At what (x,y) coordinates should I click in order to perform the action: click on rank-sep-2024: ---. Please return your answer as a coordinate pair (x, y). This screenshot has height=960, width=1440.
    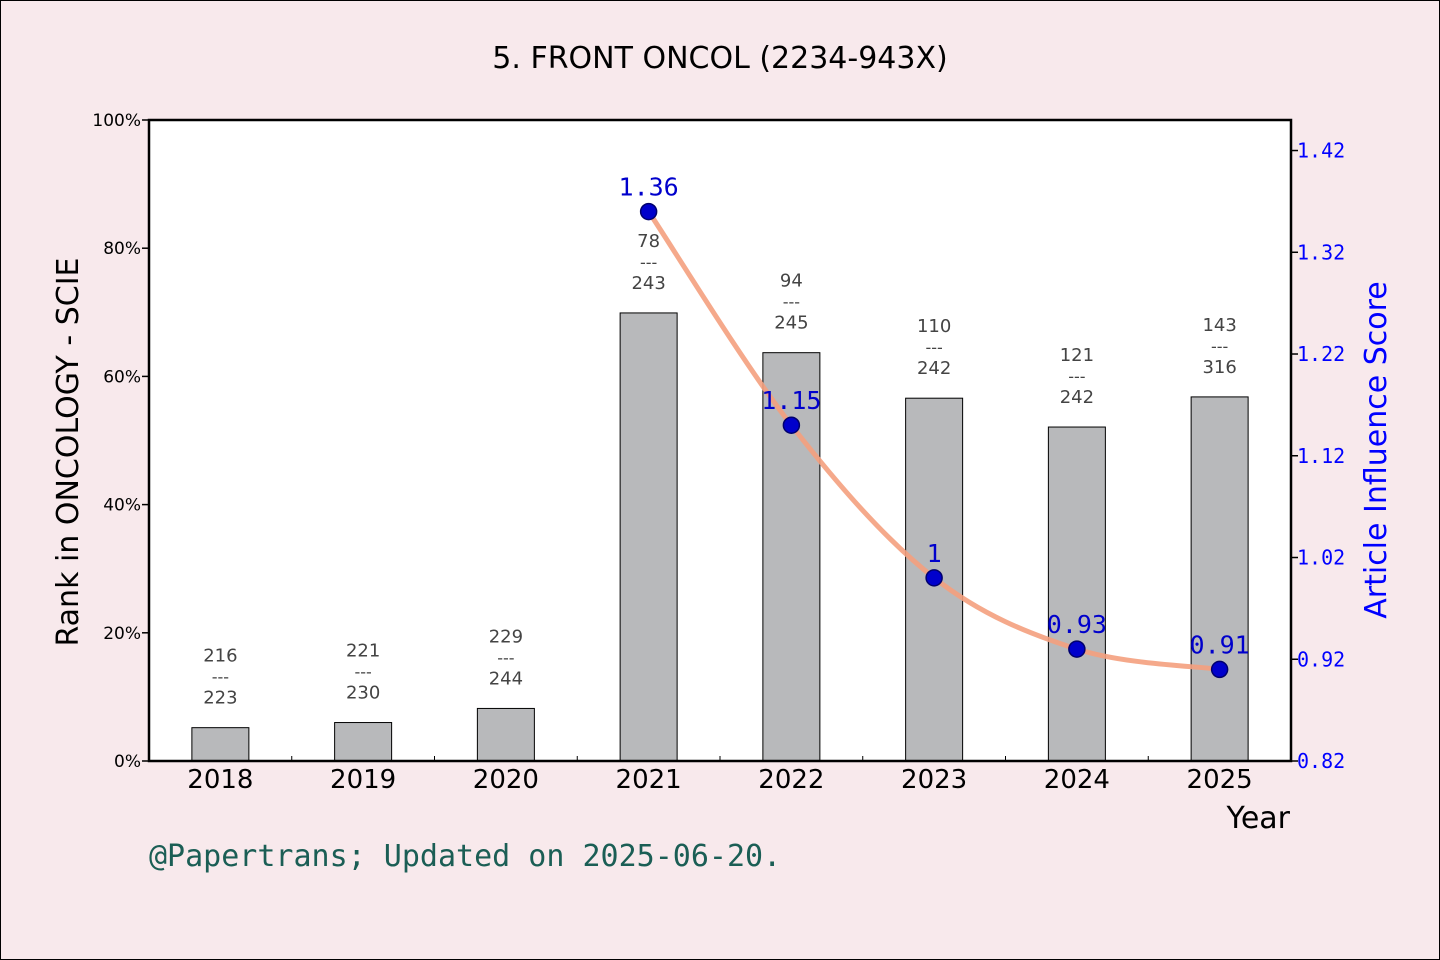
    Looking at the image, I should click on (1076, 376).